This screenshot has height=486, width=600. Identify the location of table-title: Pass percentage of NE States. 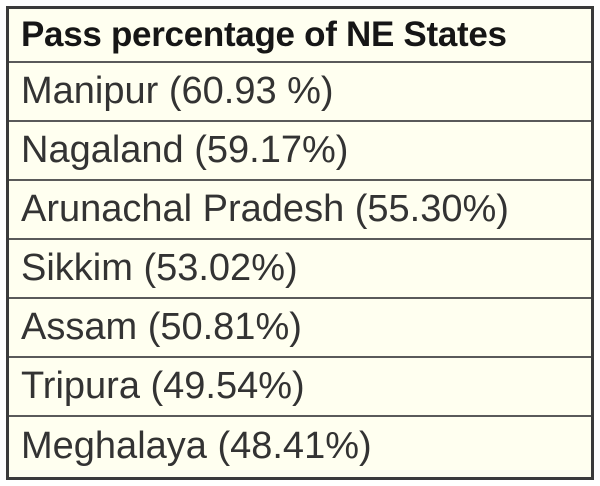
(300, 36).